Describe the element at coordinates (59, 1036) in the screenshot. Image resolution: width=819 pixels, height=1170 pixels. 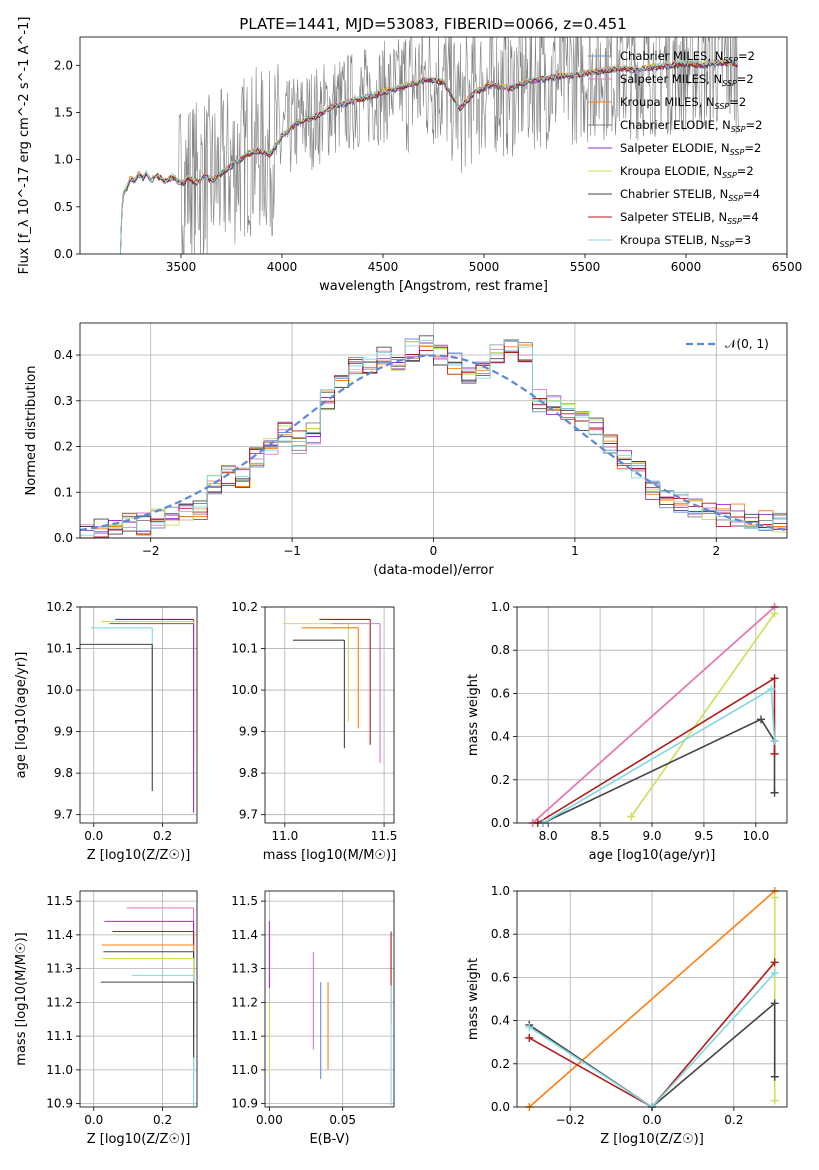
I see `y-tick-label: 11.1` at that location.